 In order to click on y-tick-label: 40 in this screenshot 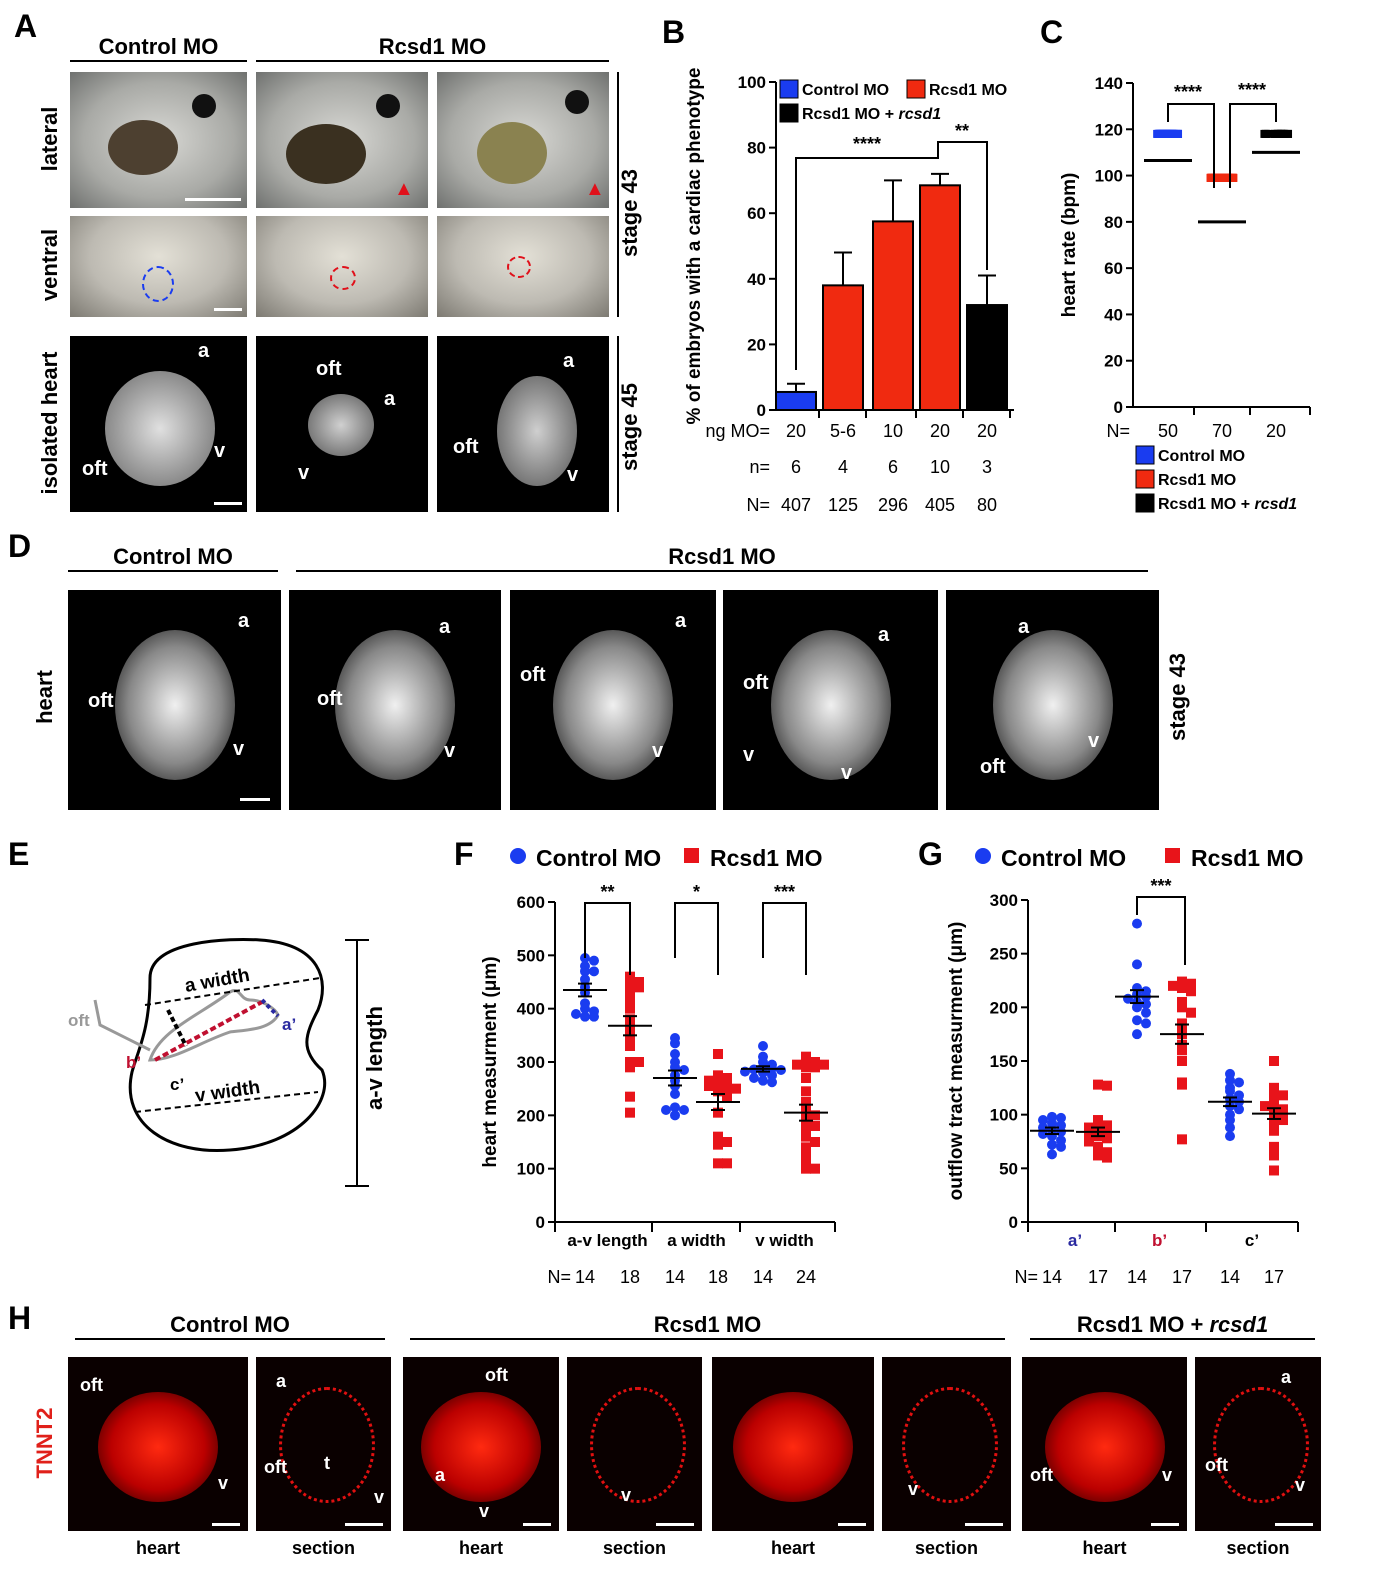, I will do `click(1113, 314)`.